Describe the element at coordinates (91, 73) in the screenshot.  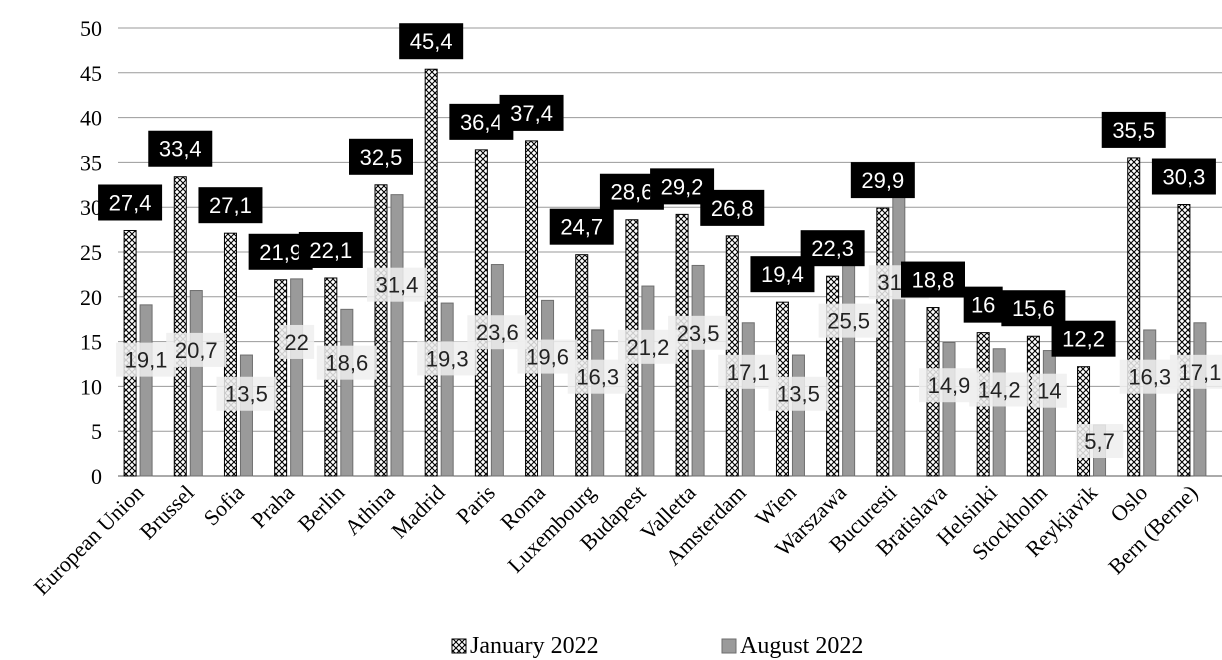
I see `y-tick-label: 45` at that location.